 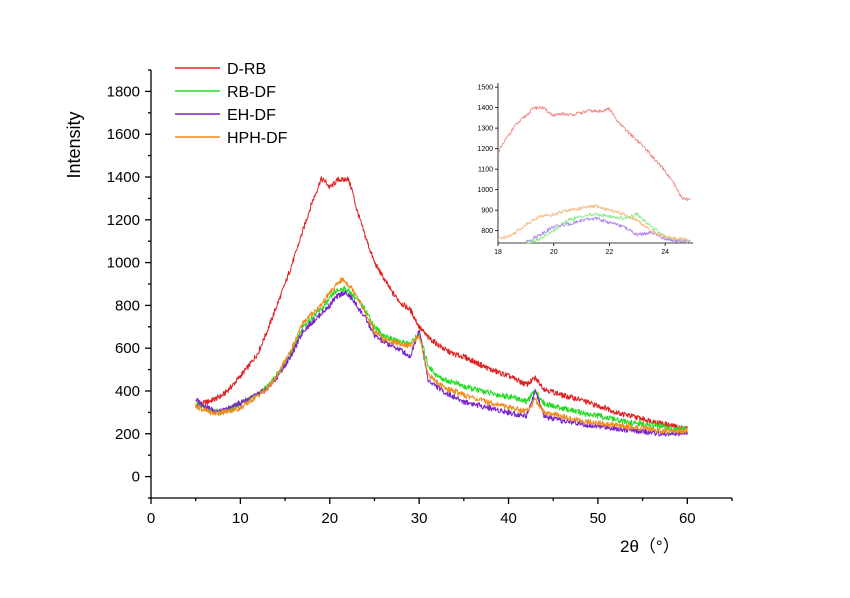 I want to click on inset-y-tick-label: 1000, so click(x=485, y=190).